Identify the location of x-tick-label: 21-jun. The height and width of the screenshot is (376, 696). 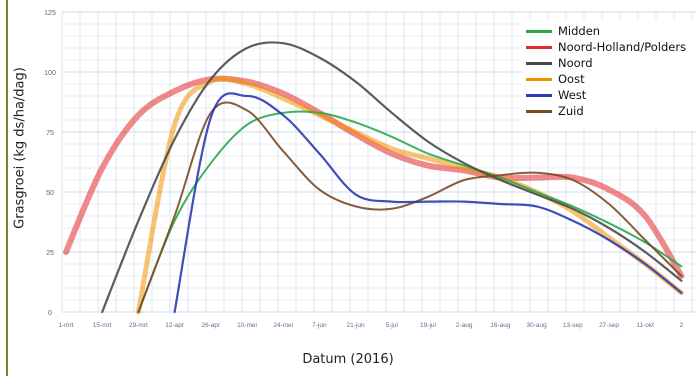
(356, 325).